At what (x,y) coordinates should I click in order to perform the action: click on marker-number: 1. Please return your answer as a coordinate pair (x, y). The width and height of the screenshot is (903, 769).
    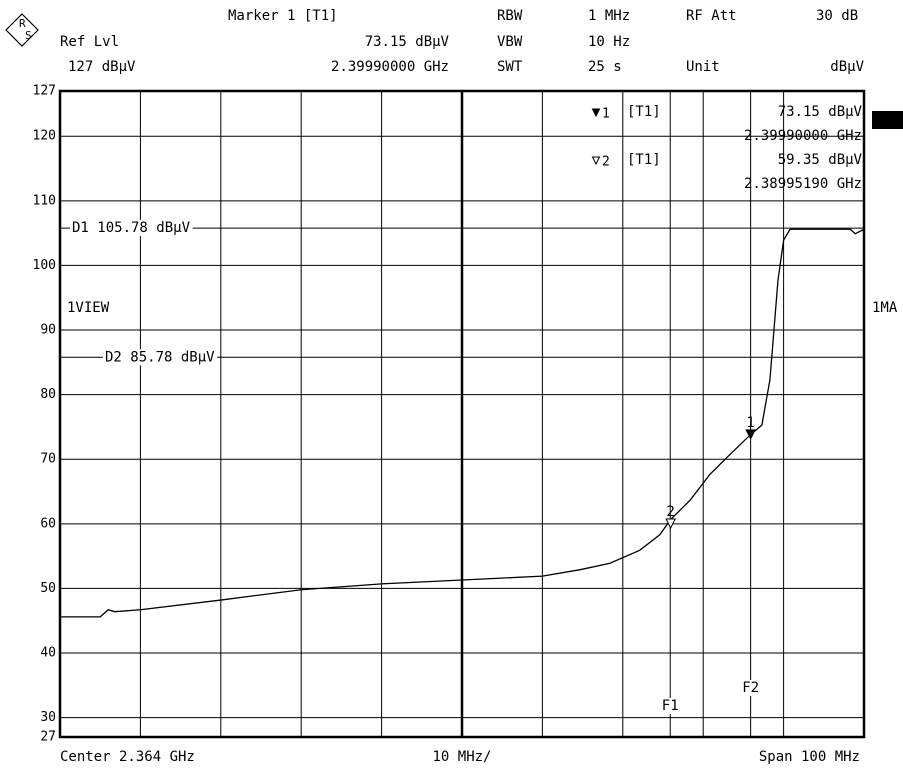
    Looking at the image, I should click on (750, 423).